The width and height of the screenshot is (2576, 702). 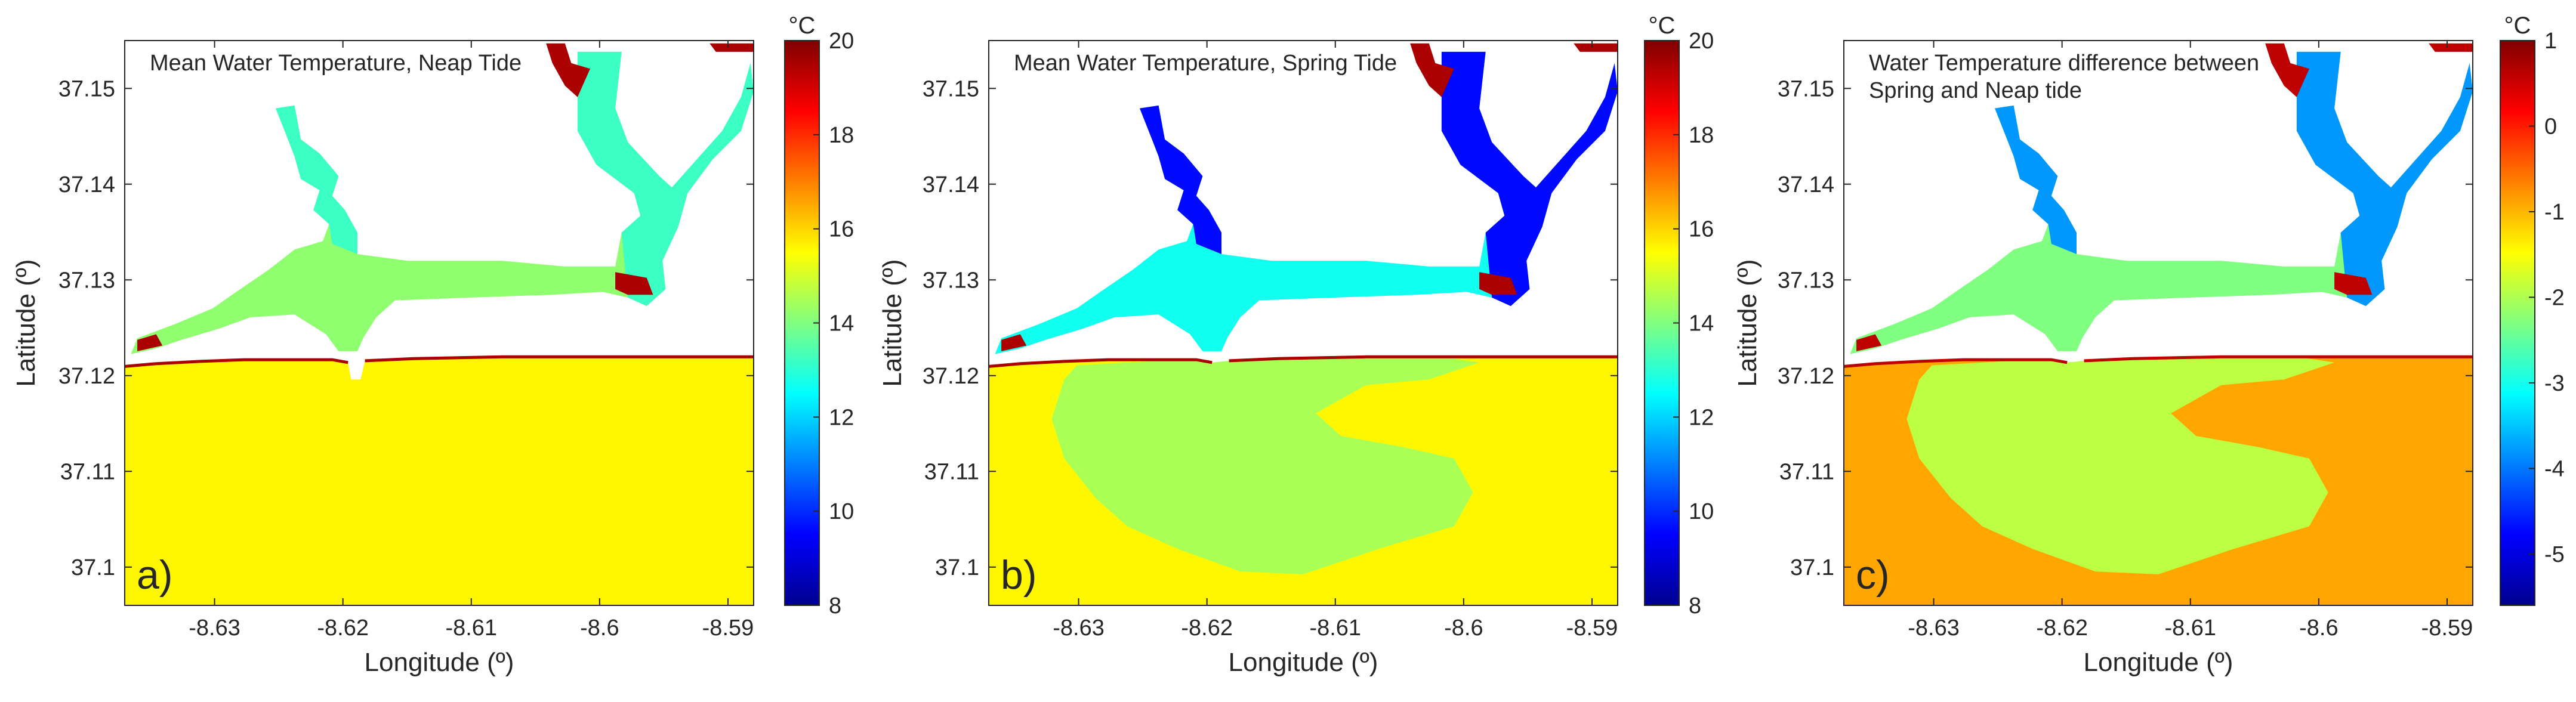 I want to click on plume-shape, so click(x=1265, y=465).